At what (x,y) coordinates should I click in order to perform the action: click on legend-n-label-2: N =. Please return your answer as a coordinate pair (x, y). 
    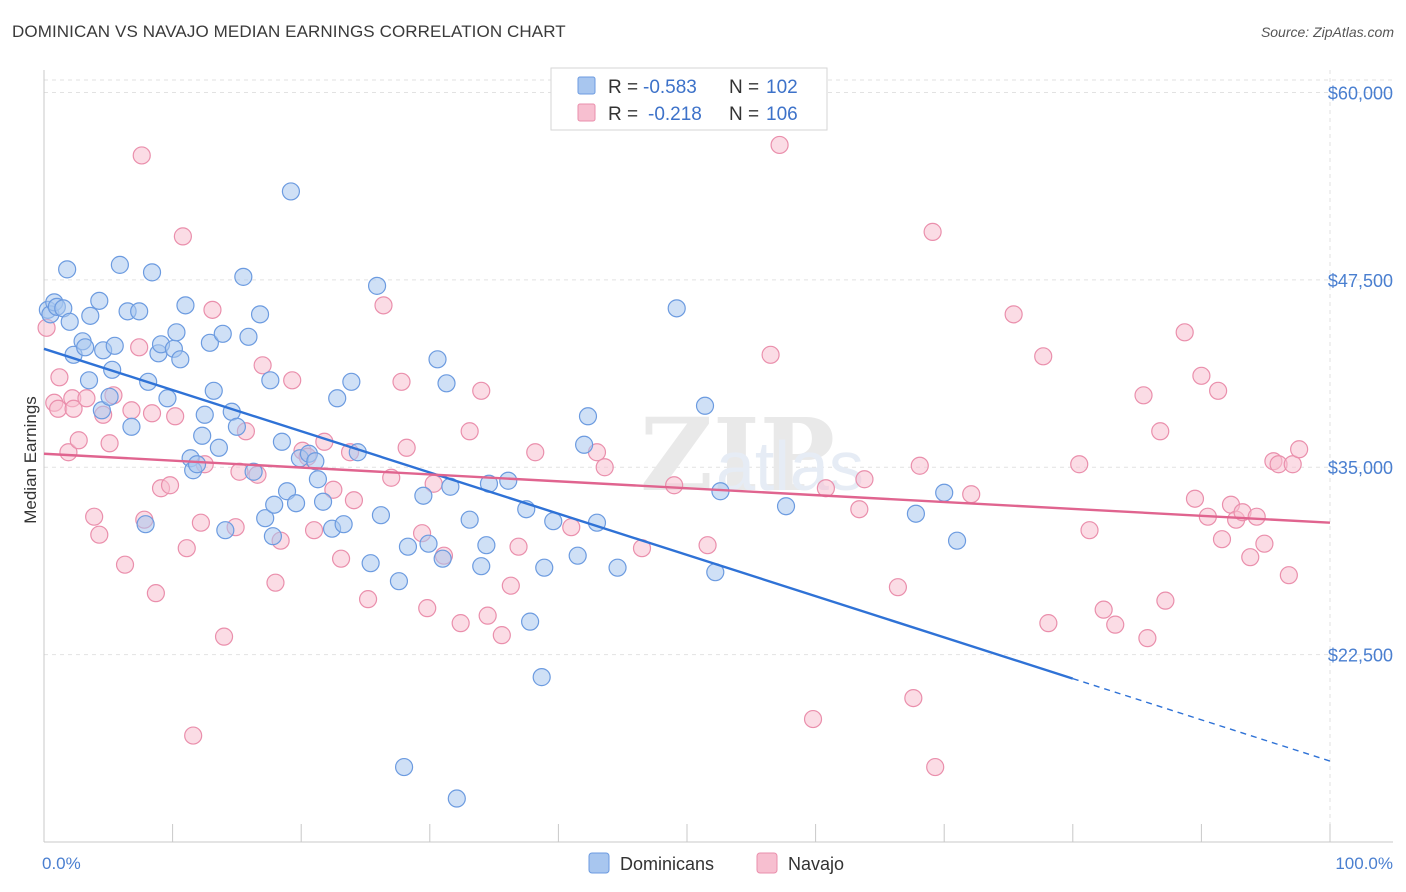
    Looking at the image, I should click on (744, 114).